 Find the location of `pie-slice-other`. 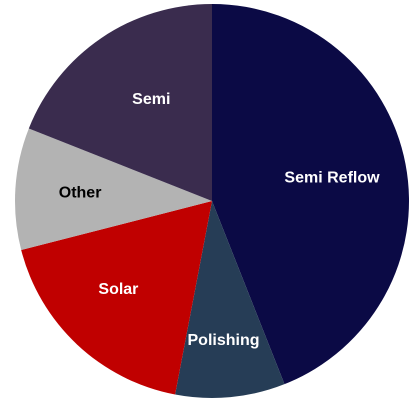

pie-slice-other is located at coordinates (113, 189).